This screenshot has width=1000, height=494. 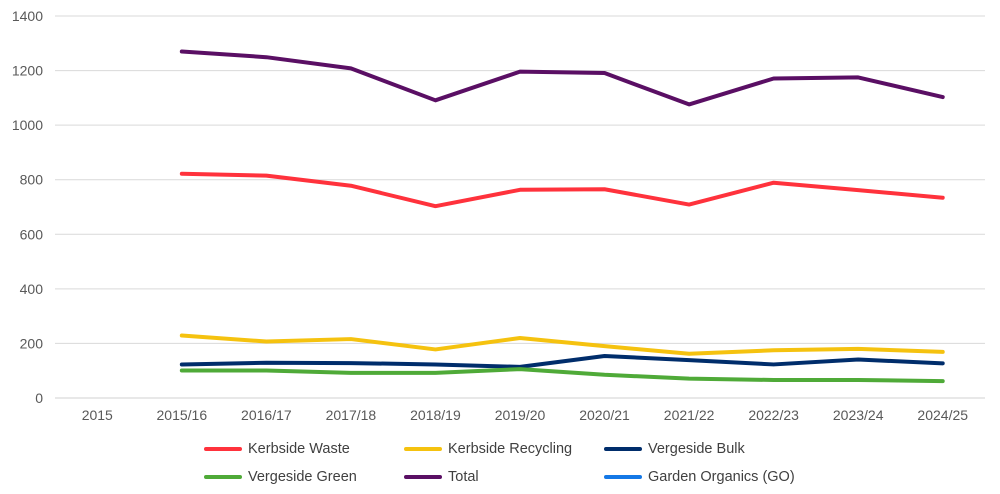 I want to click on legend-label: Total, so click(x=463, y=477).